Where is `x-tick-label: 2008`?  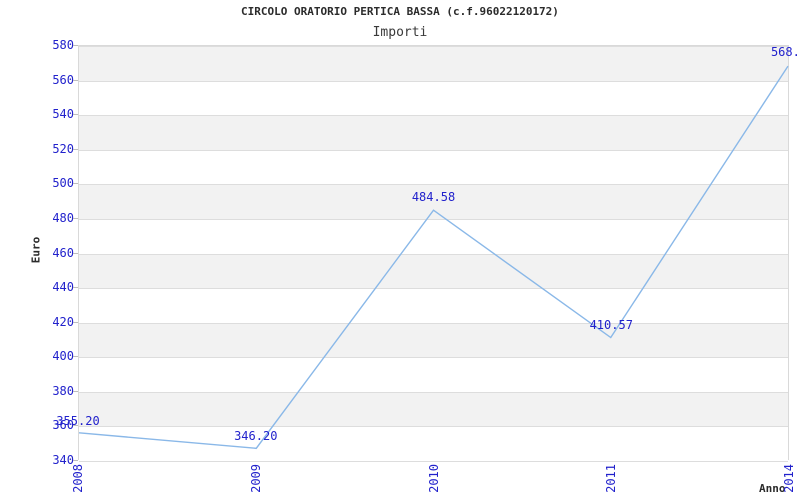
x-tick-label: 2008 is located at coordinates (78, 478).